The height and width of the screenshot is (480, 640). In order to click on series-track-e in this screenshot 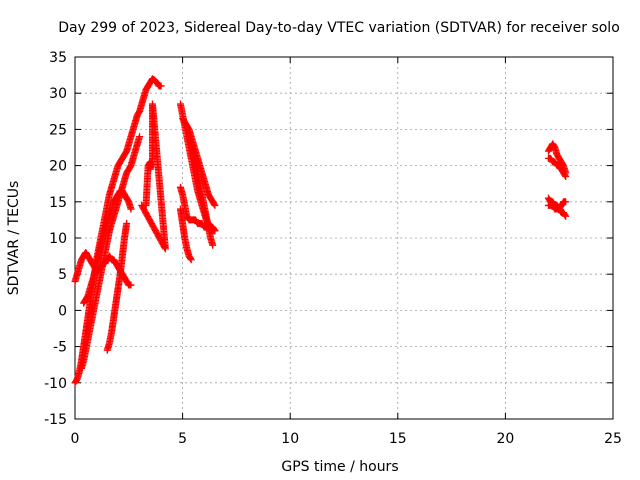, I will do `click(117, 287)`.